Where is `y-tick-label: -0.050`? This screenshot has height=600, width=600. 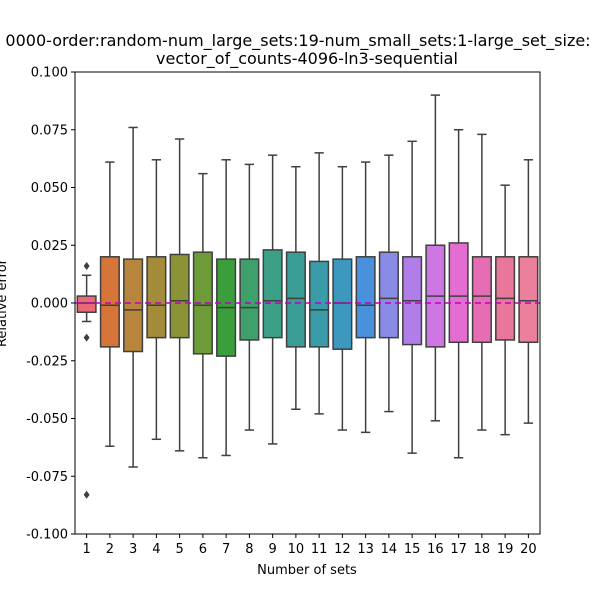
y-tick-label: -0.050 is located at coordinates (47, 419).